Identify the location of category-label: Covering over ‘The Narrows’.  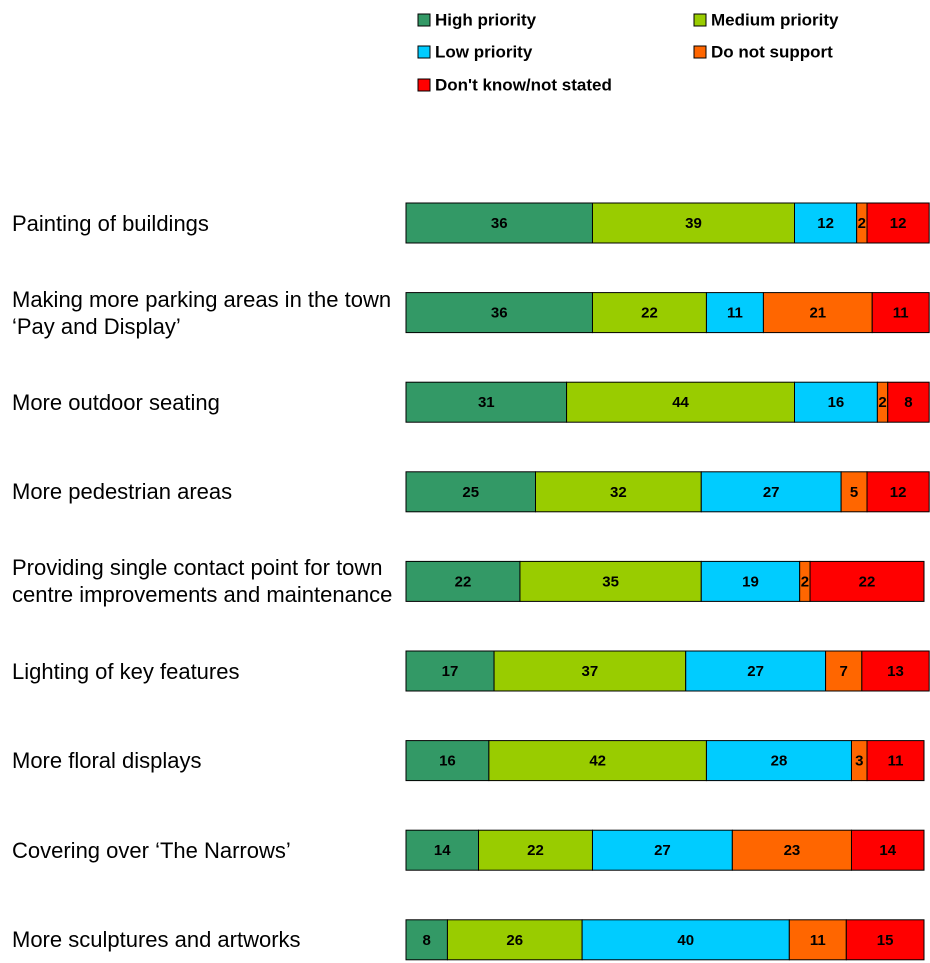
(151, 850).